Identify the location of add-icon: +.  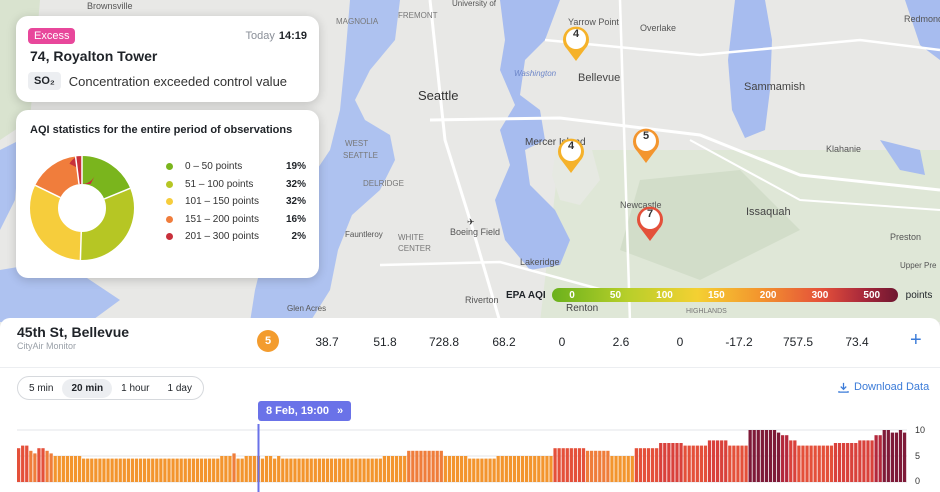
(916, 340).